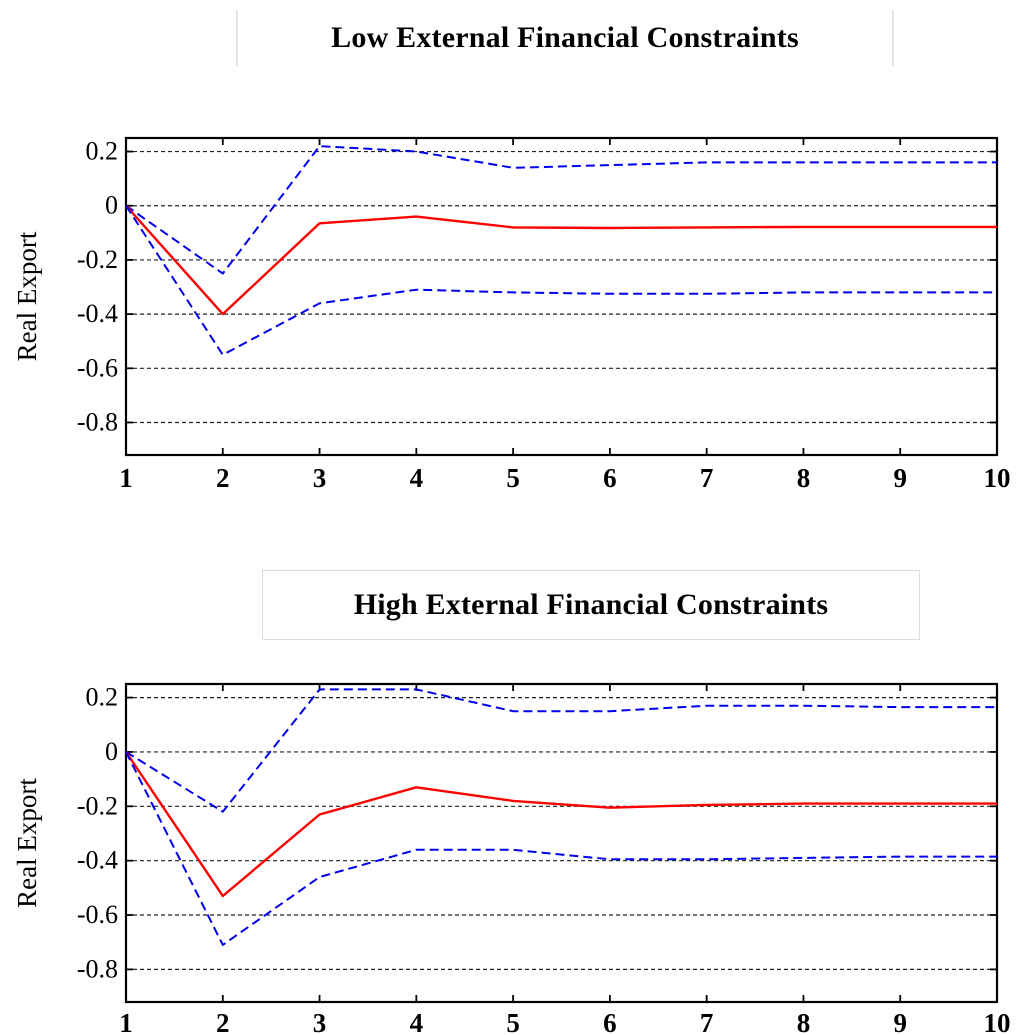  I want to click on chart-title-high-text: High External Financial Constraints, so click(591, 604).